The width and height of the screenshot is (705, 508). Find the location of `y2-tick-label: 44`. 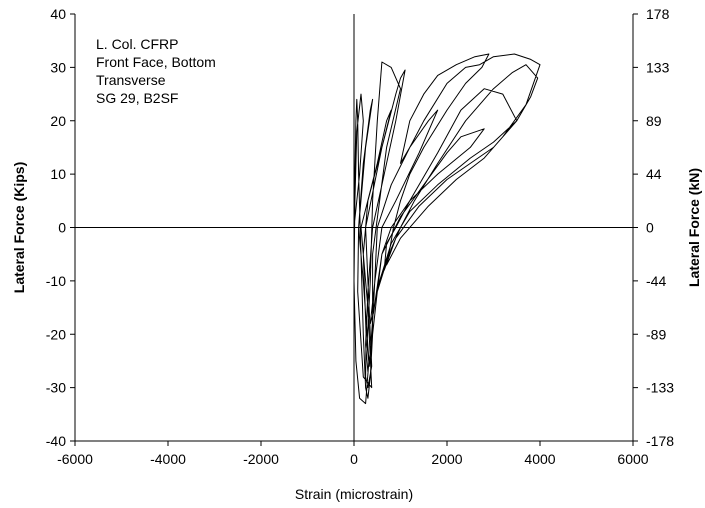

y2-tick-label: 44 is located at coordinates (654, 174).